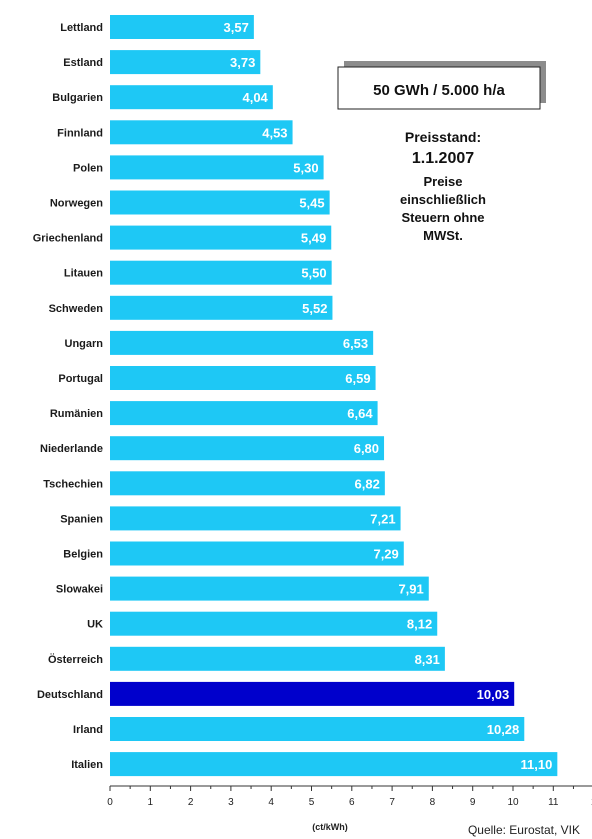 This screenshot has width=592, height=839. I want to click on category-label-norwegen: Norwegen, so click(76, 204).